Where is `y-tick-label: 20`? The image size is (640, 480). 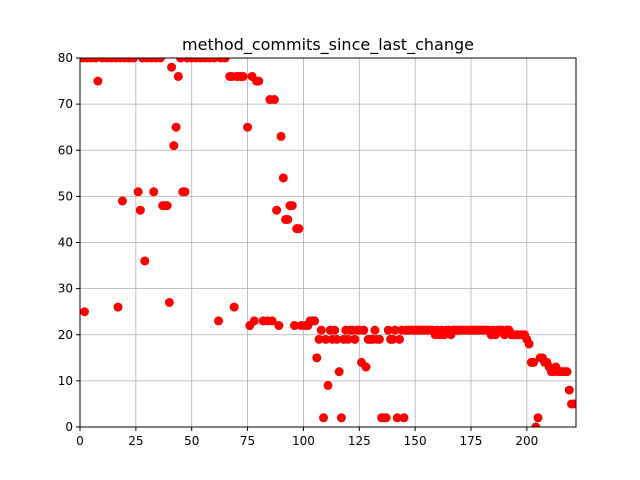
y-tick-label: 20 is located at coordinates (65, 335).